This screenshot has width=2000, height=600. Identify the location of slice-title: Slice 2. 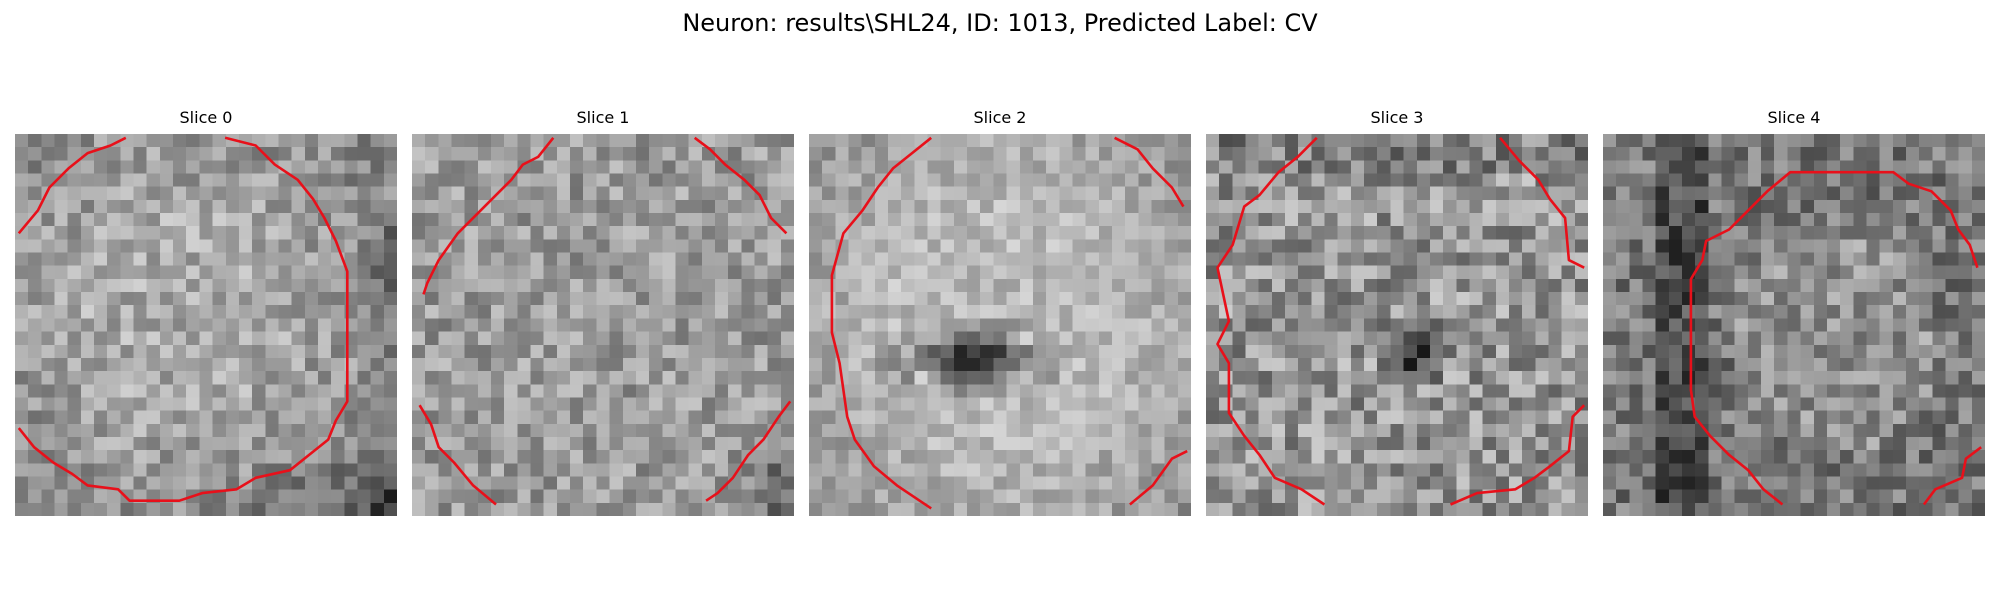
(1000, 117).